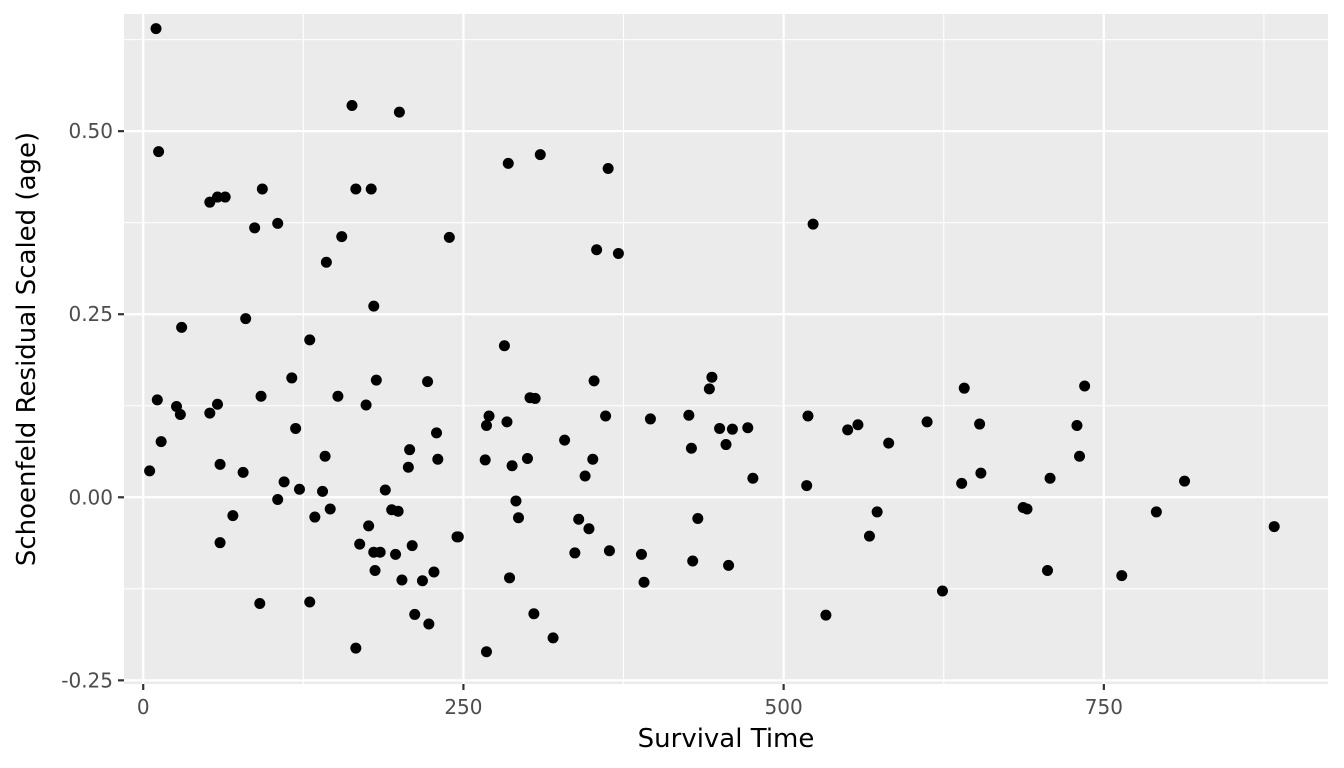  Describe the element at coordinates (90, 497) in the screenshot. I see `y-tick-label: 0.00` at that location.